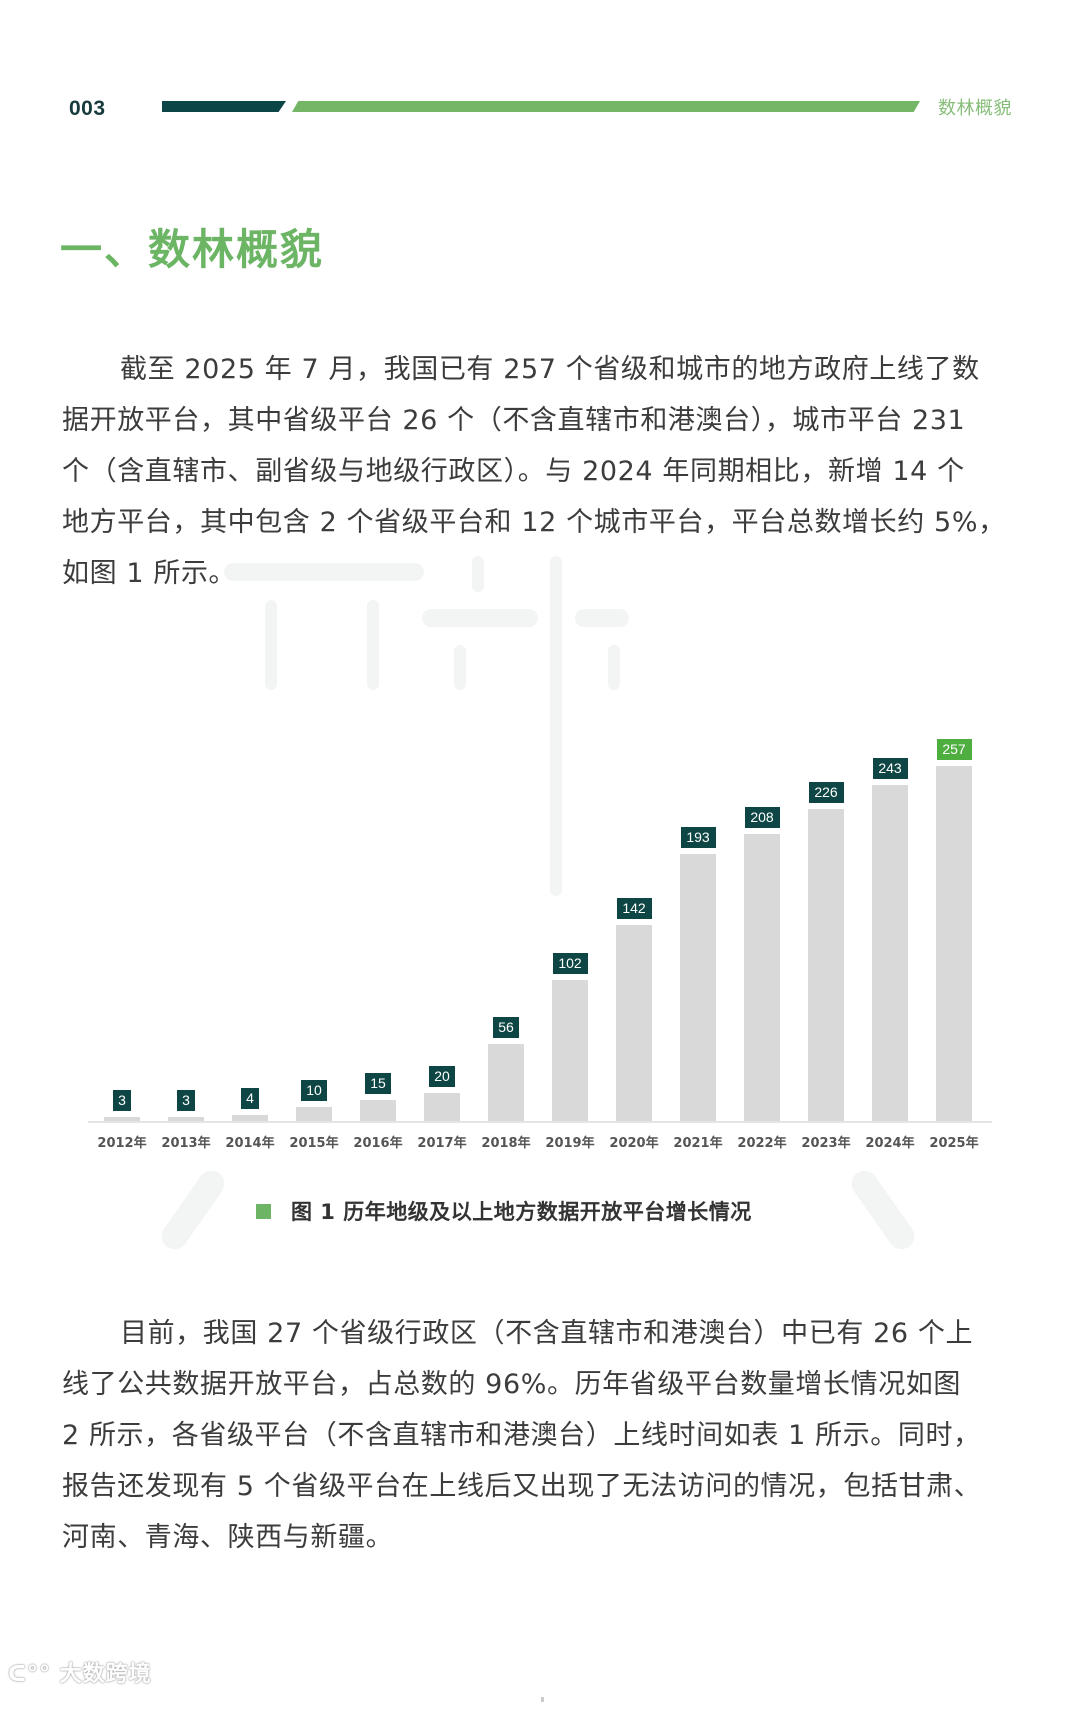  Describe the element at coordinates (570, 1143) in the screenshot. I see `x-axis-tick-label: 2019年` at that location.